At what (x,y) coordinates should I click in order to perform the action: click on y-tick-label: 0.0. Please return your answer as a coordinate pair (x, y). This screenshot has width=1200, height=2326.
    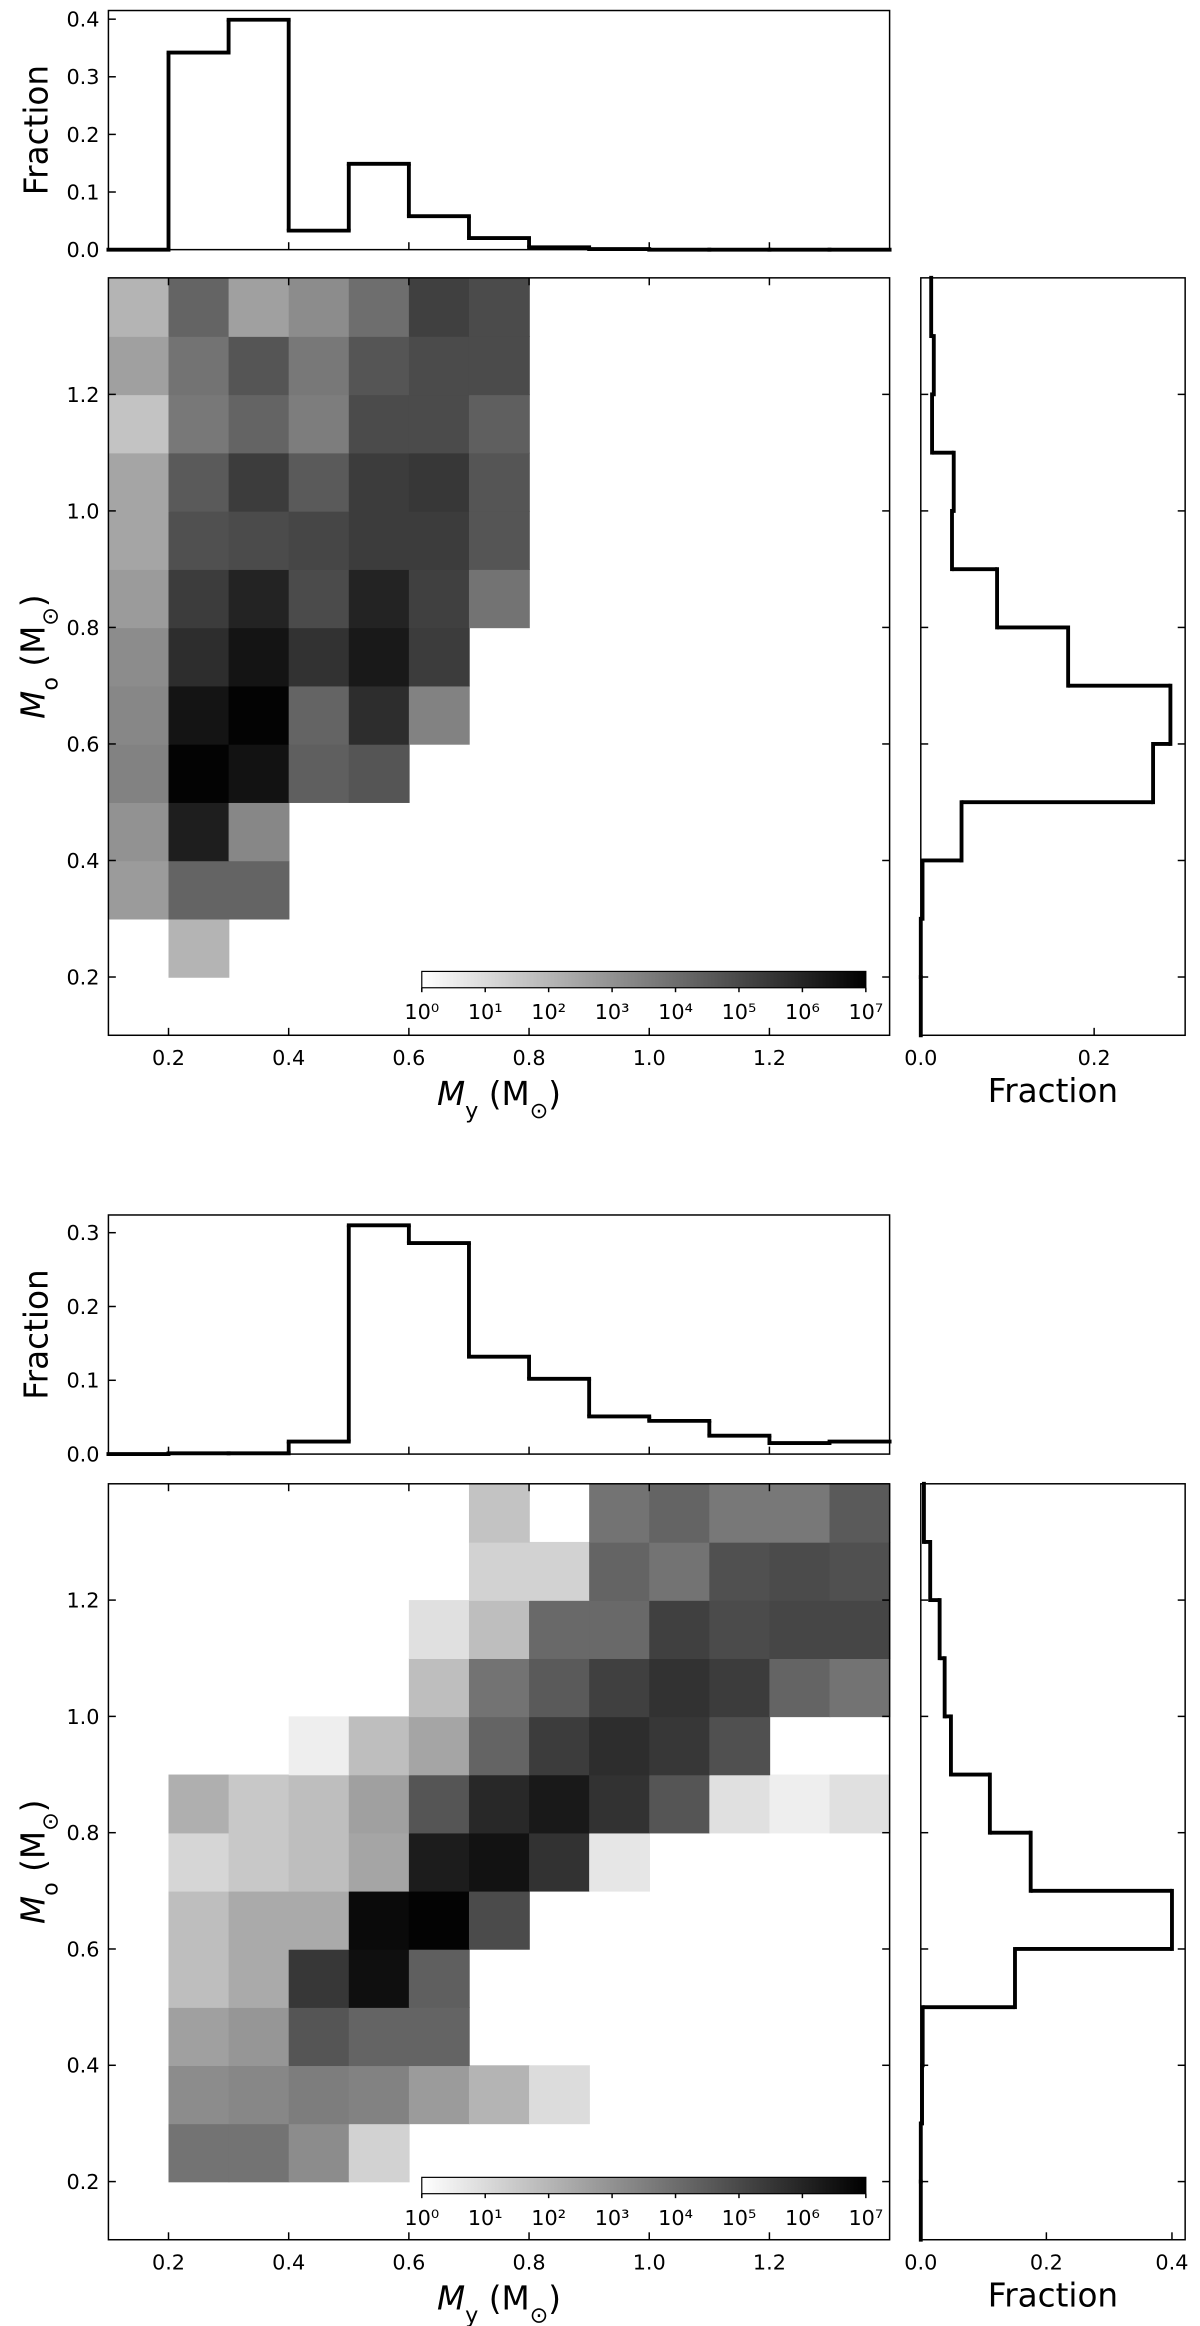
    Looking at the image, I should click on (82, 1455).